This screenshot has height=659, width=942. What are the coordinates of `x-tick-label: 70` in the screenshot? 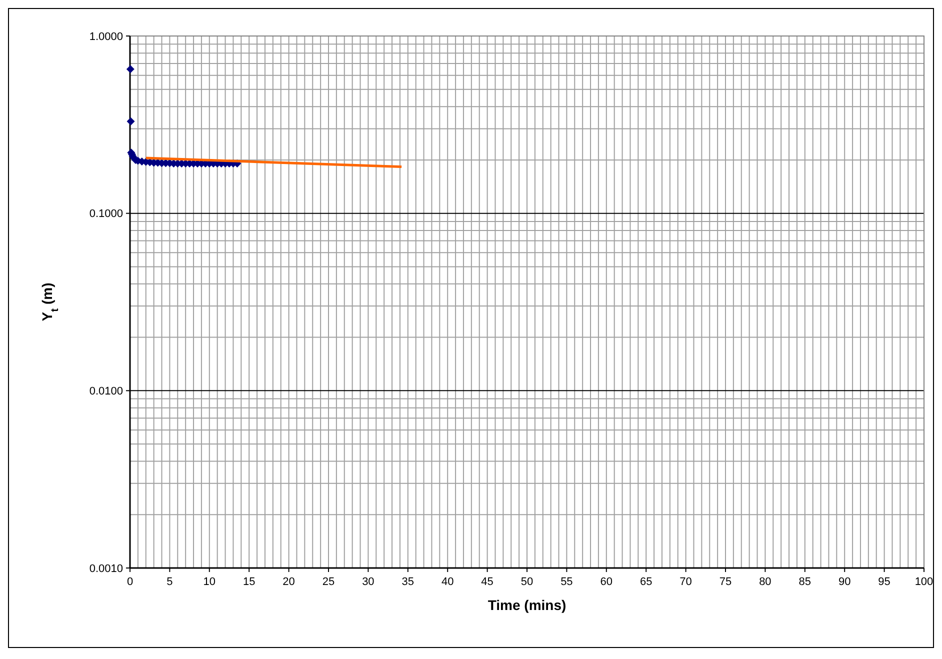 It's located at (686, 582).